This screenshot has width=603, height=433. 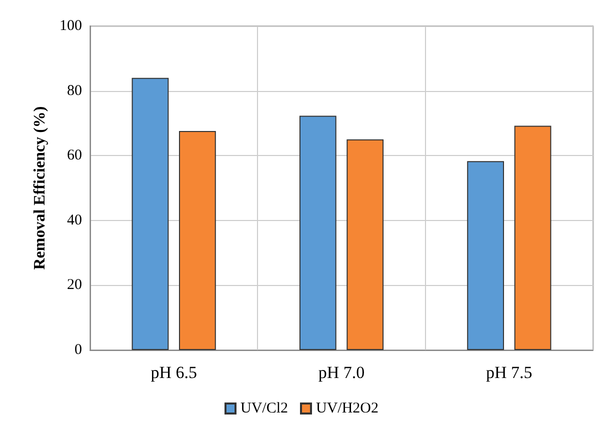 I want to click on y-tick-label: 20, so click(x=74, y=285).